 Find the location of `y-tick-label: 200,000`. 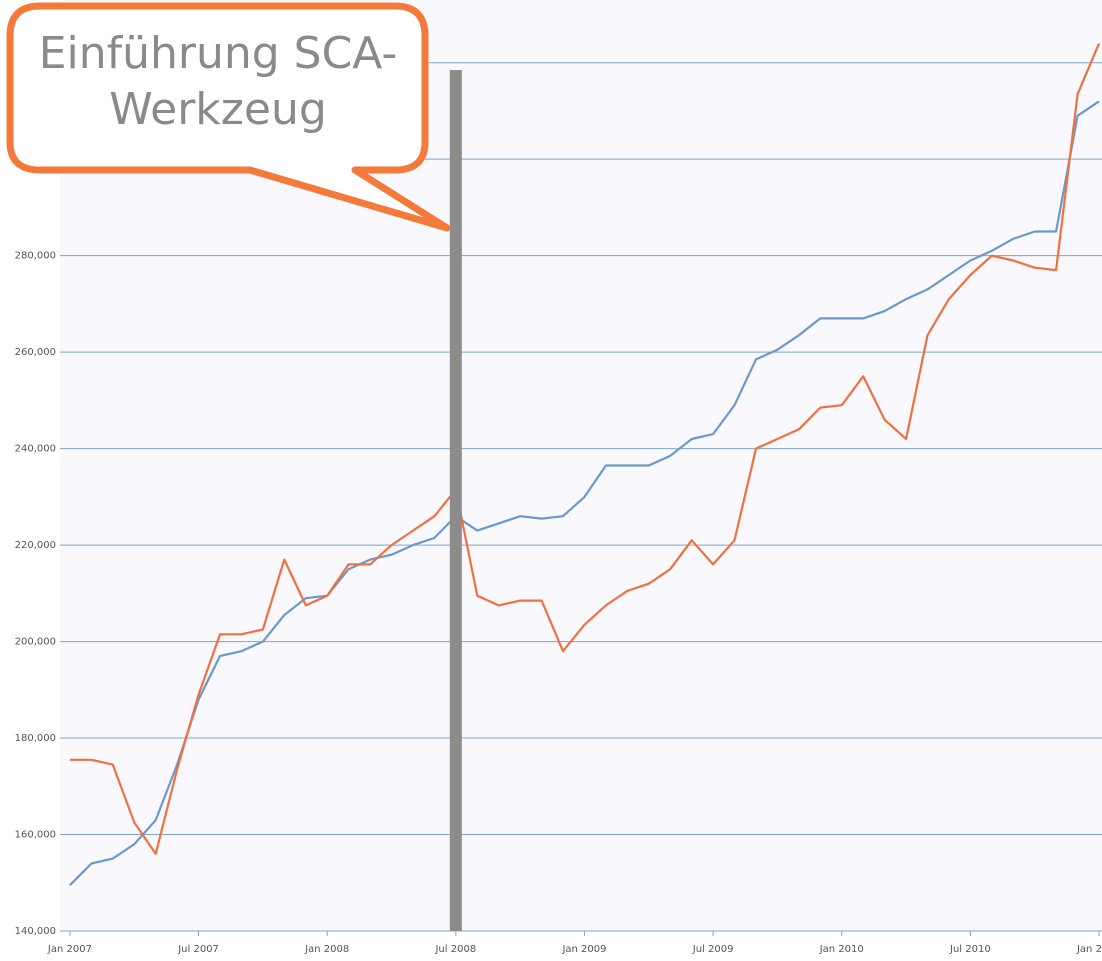

y-tick-label: 200,000 is located at coordinates (35, 642).